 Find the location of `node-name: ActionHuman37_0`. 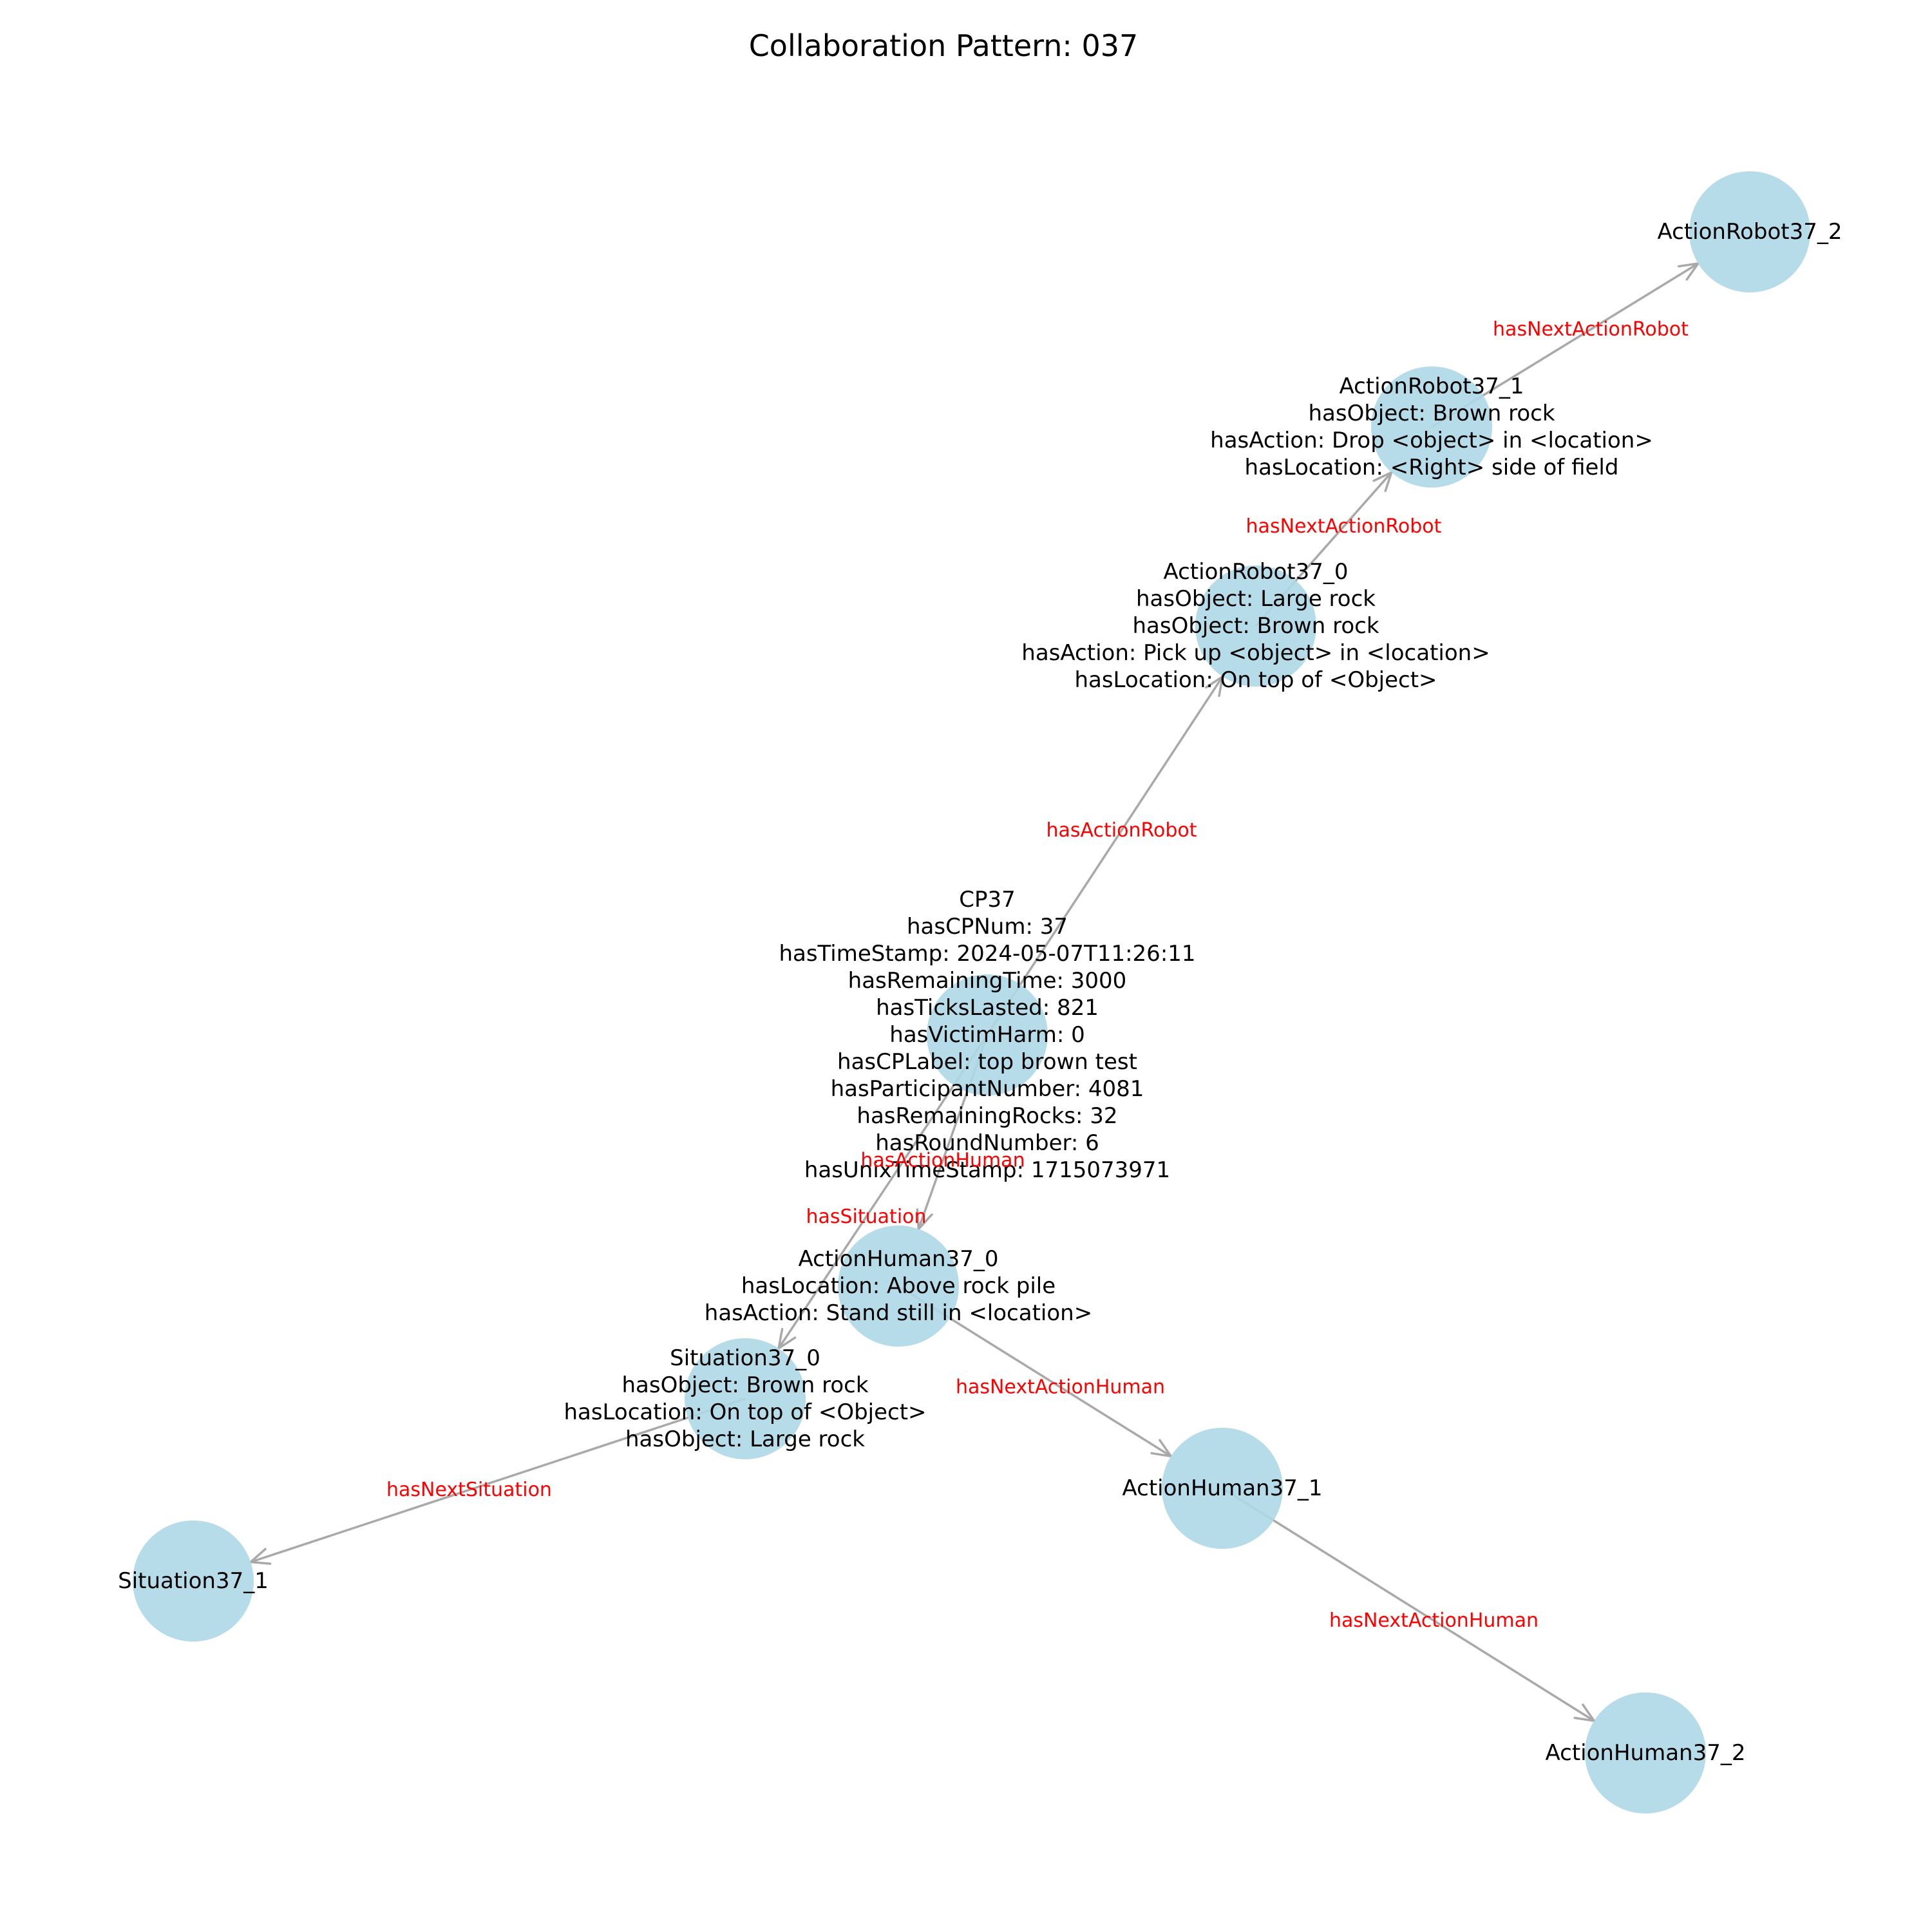

node-name: ActionHuman37_0 is located at coordinates (899, 1259).